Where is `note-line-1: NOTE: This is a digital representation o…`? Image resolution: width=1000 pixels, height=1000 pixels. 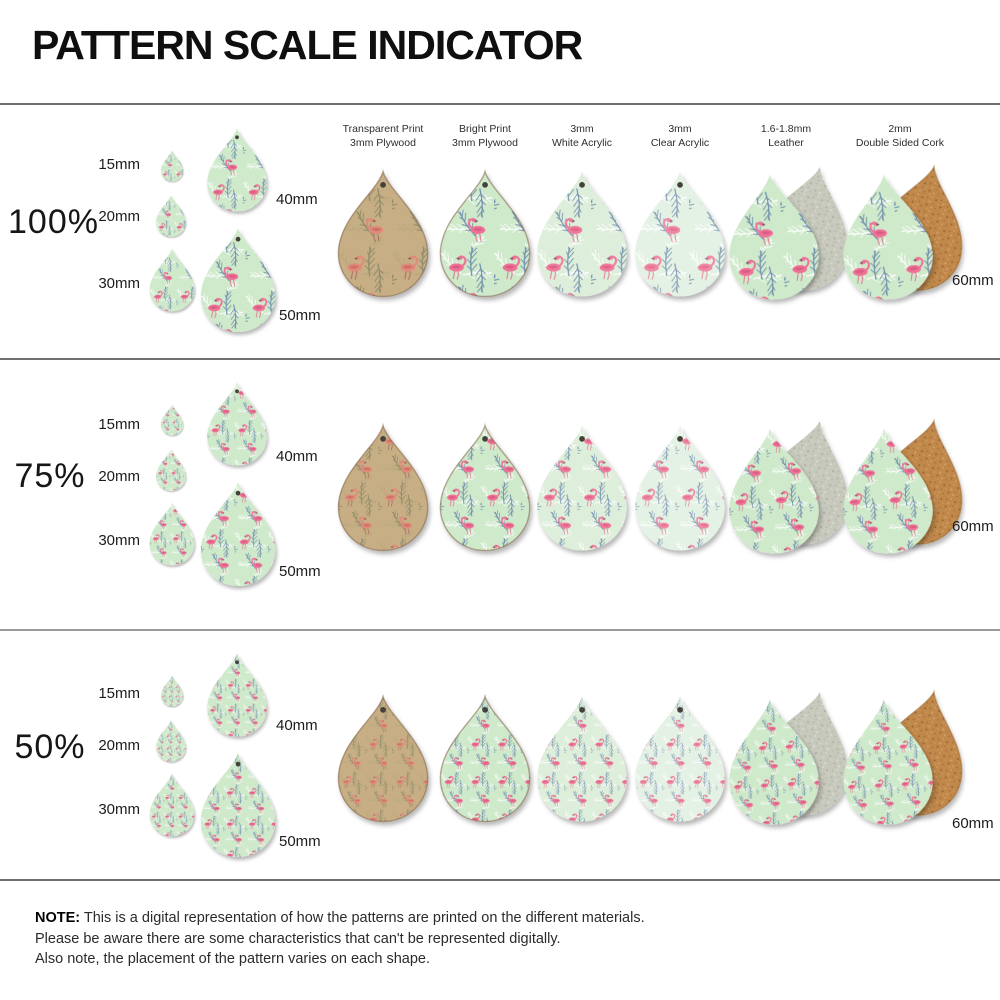
note-line-1: NOTE: This is a digital representation o… is located at coordinates (340, 918).